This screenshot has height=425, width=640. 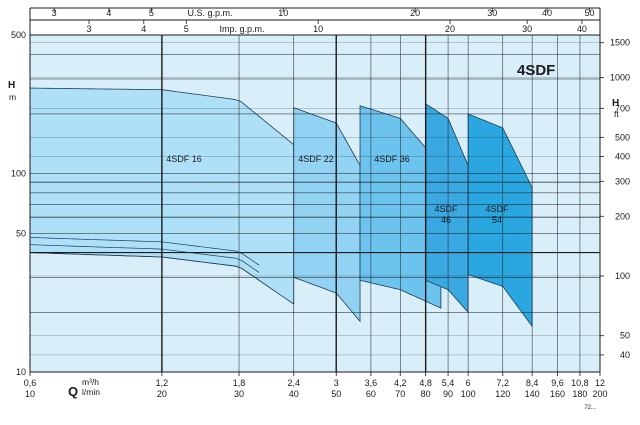 What do you see at coordinates (448, 394) in the screenshot?
I see `x-tick-label-lmin: 90` at bounding box center [448, 394].